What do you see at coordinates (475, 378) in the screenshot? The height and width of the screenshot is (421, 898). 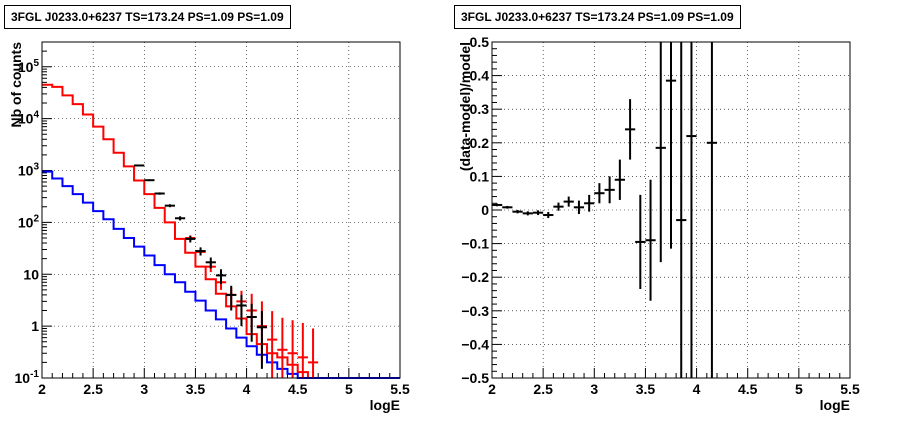 I see `y-tick-label: −0.5` at bounding box center [475, 378].